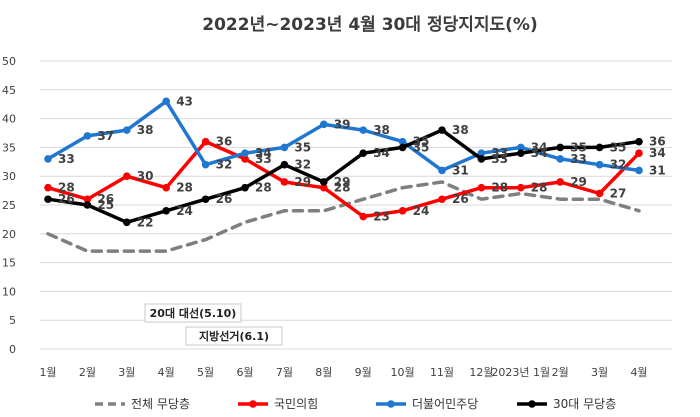 Image resolution: width=700 pixels, height=417 pixels. I want to click on y-tick-label: 15, so click(9, 263).